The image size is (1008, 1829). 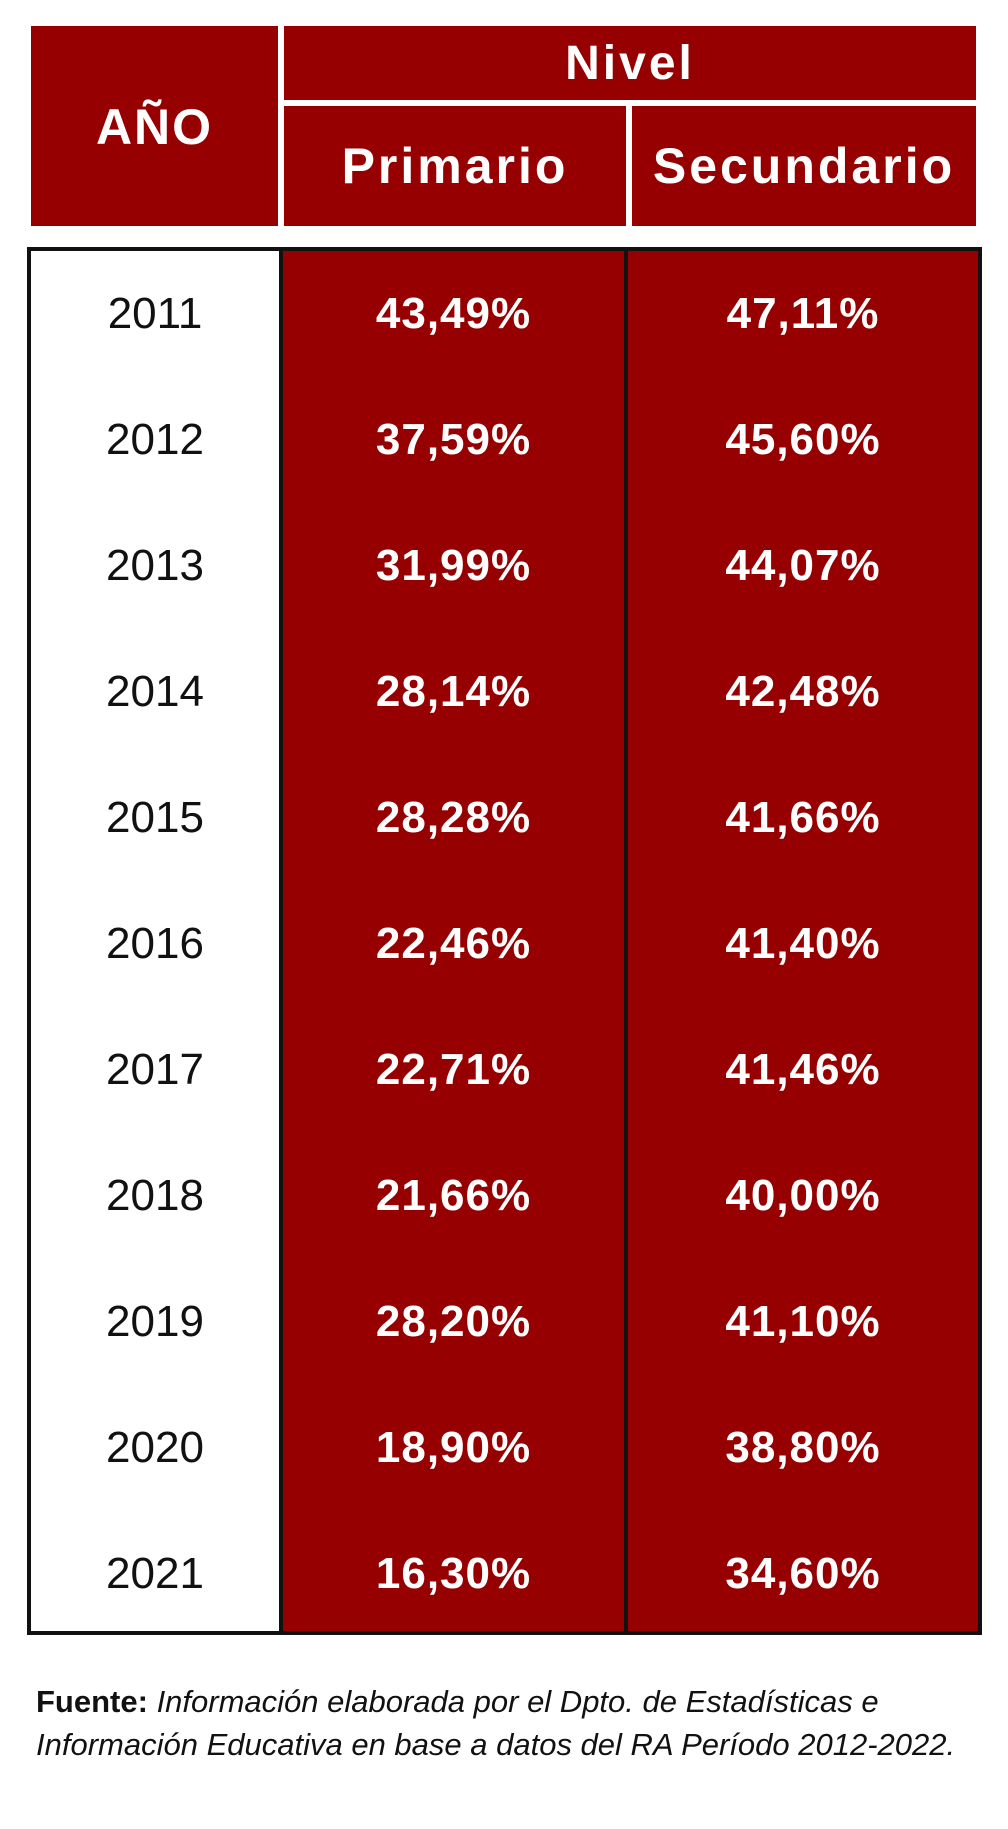 What do you see at coordinates (803, 313) in the screenshot?
I see `secundario-cell: 47,11%` at bounding box center [803, 313].